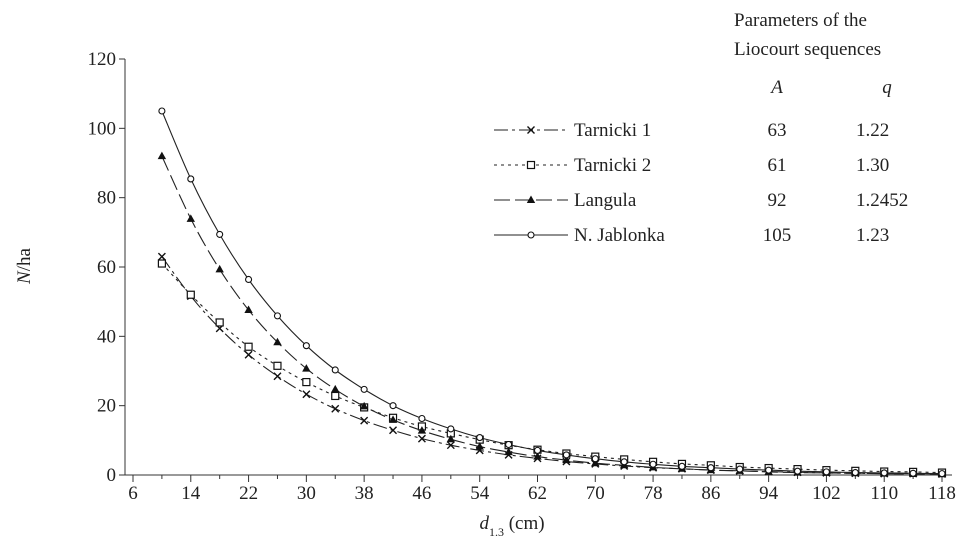 The height and width of the screenshot is (539, 963). I want to click on legend-q-tarnicki-1: 1.22, so click(872, 130).